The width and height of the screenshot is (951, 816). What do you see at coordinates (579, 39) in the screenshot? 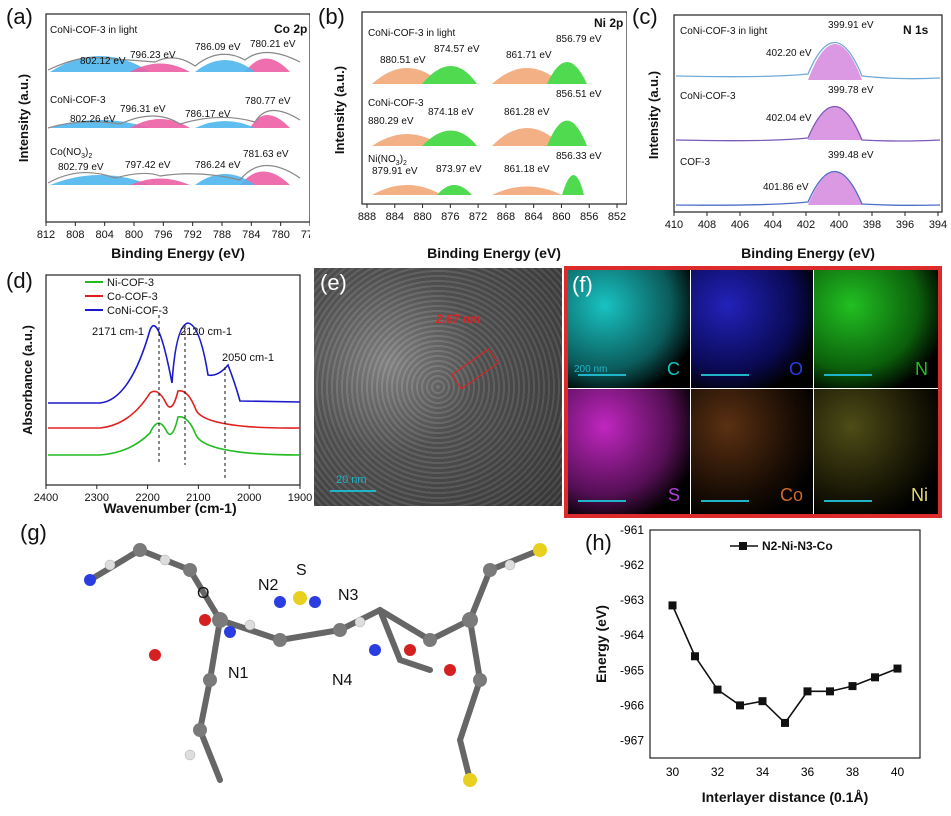
I see `b-peak: 856.79 eV` at bounding box center [579, 39].